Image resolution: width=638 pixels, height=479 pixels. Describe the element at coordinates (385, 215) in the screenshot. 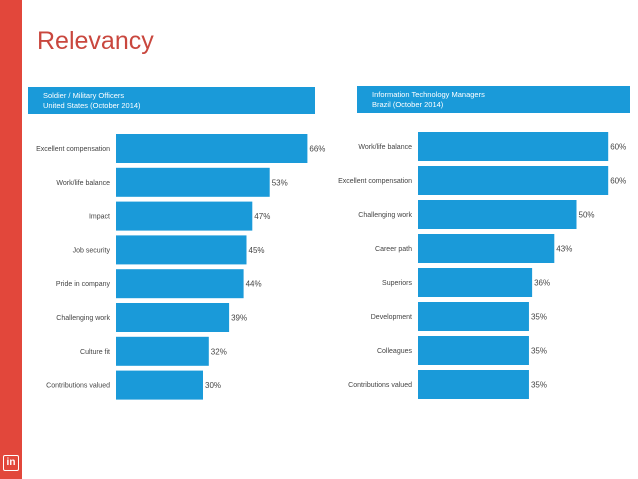

I see `chart-2-category-label: Challenging work` at that location.